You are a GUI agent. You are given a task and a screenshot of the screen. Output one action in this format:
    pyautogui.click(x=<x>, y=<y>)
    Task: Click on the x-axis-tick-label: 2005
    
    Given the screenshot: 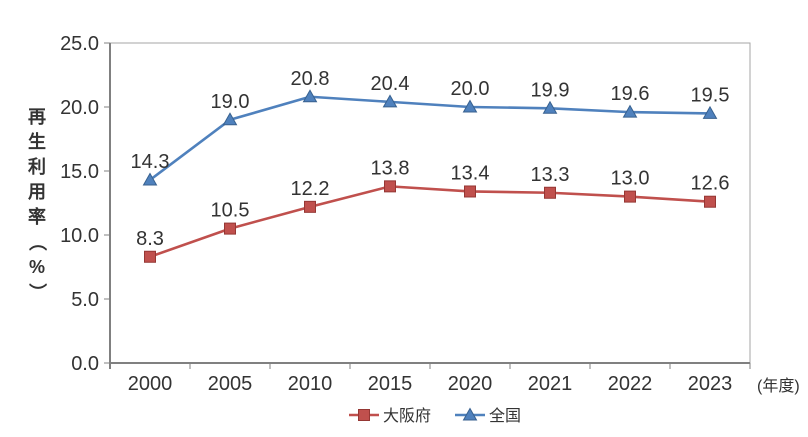 What is the action you would take?
    pyautogui.click(x=230, y=384)
    